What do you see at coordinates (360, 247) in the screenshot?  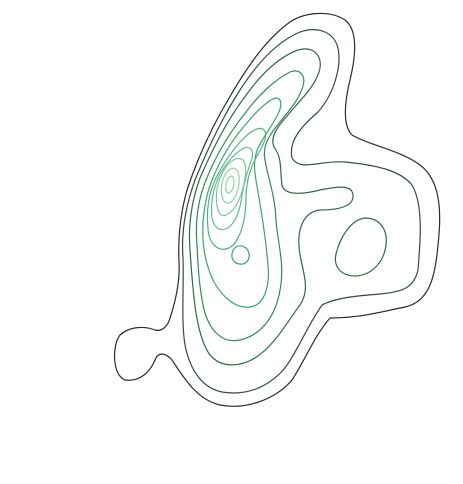 I see `contour-right-lobe` at bounding box center [360, 247].